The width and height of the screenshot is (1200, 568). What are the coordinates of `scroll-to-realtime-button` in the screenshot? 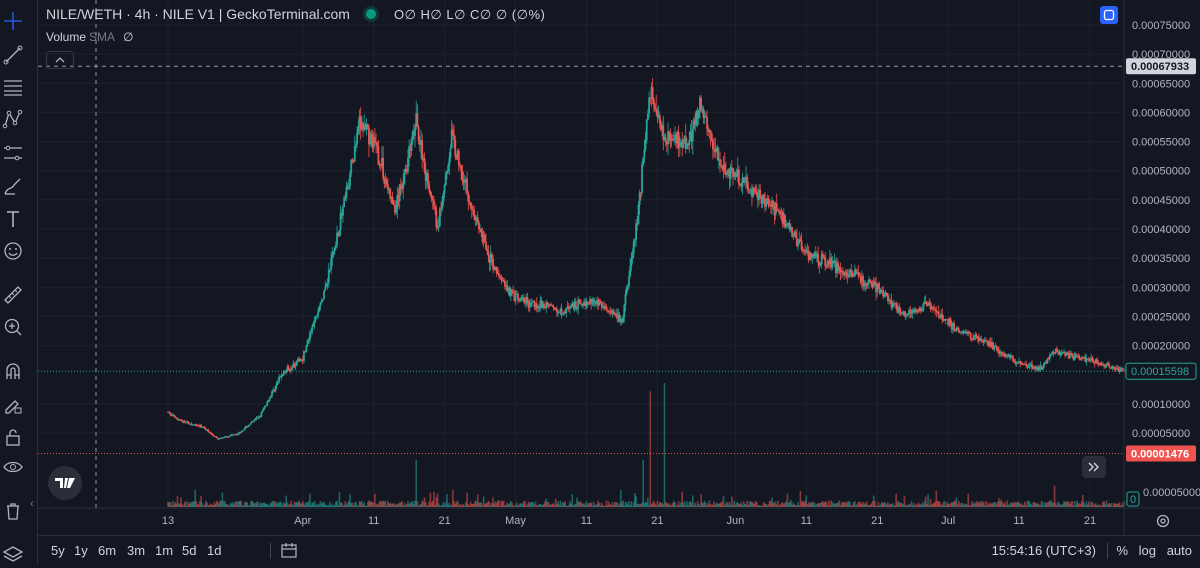 It's located at (1094, 467).